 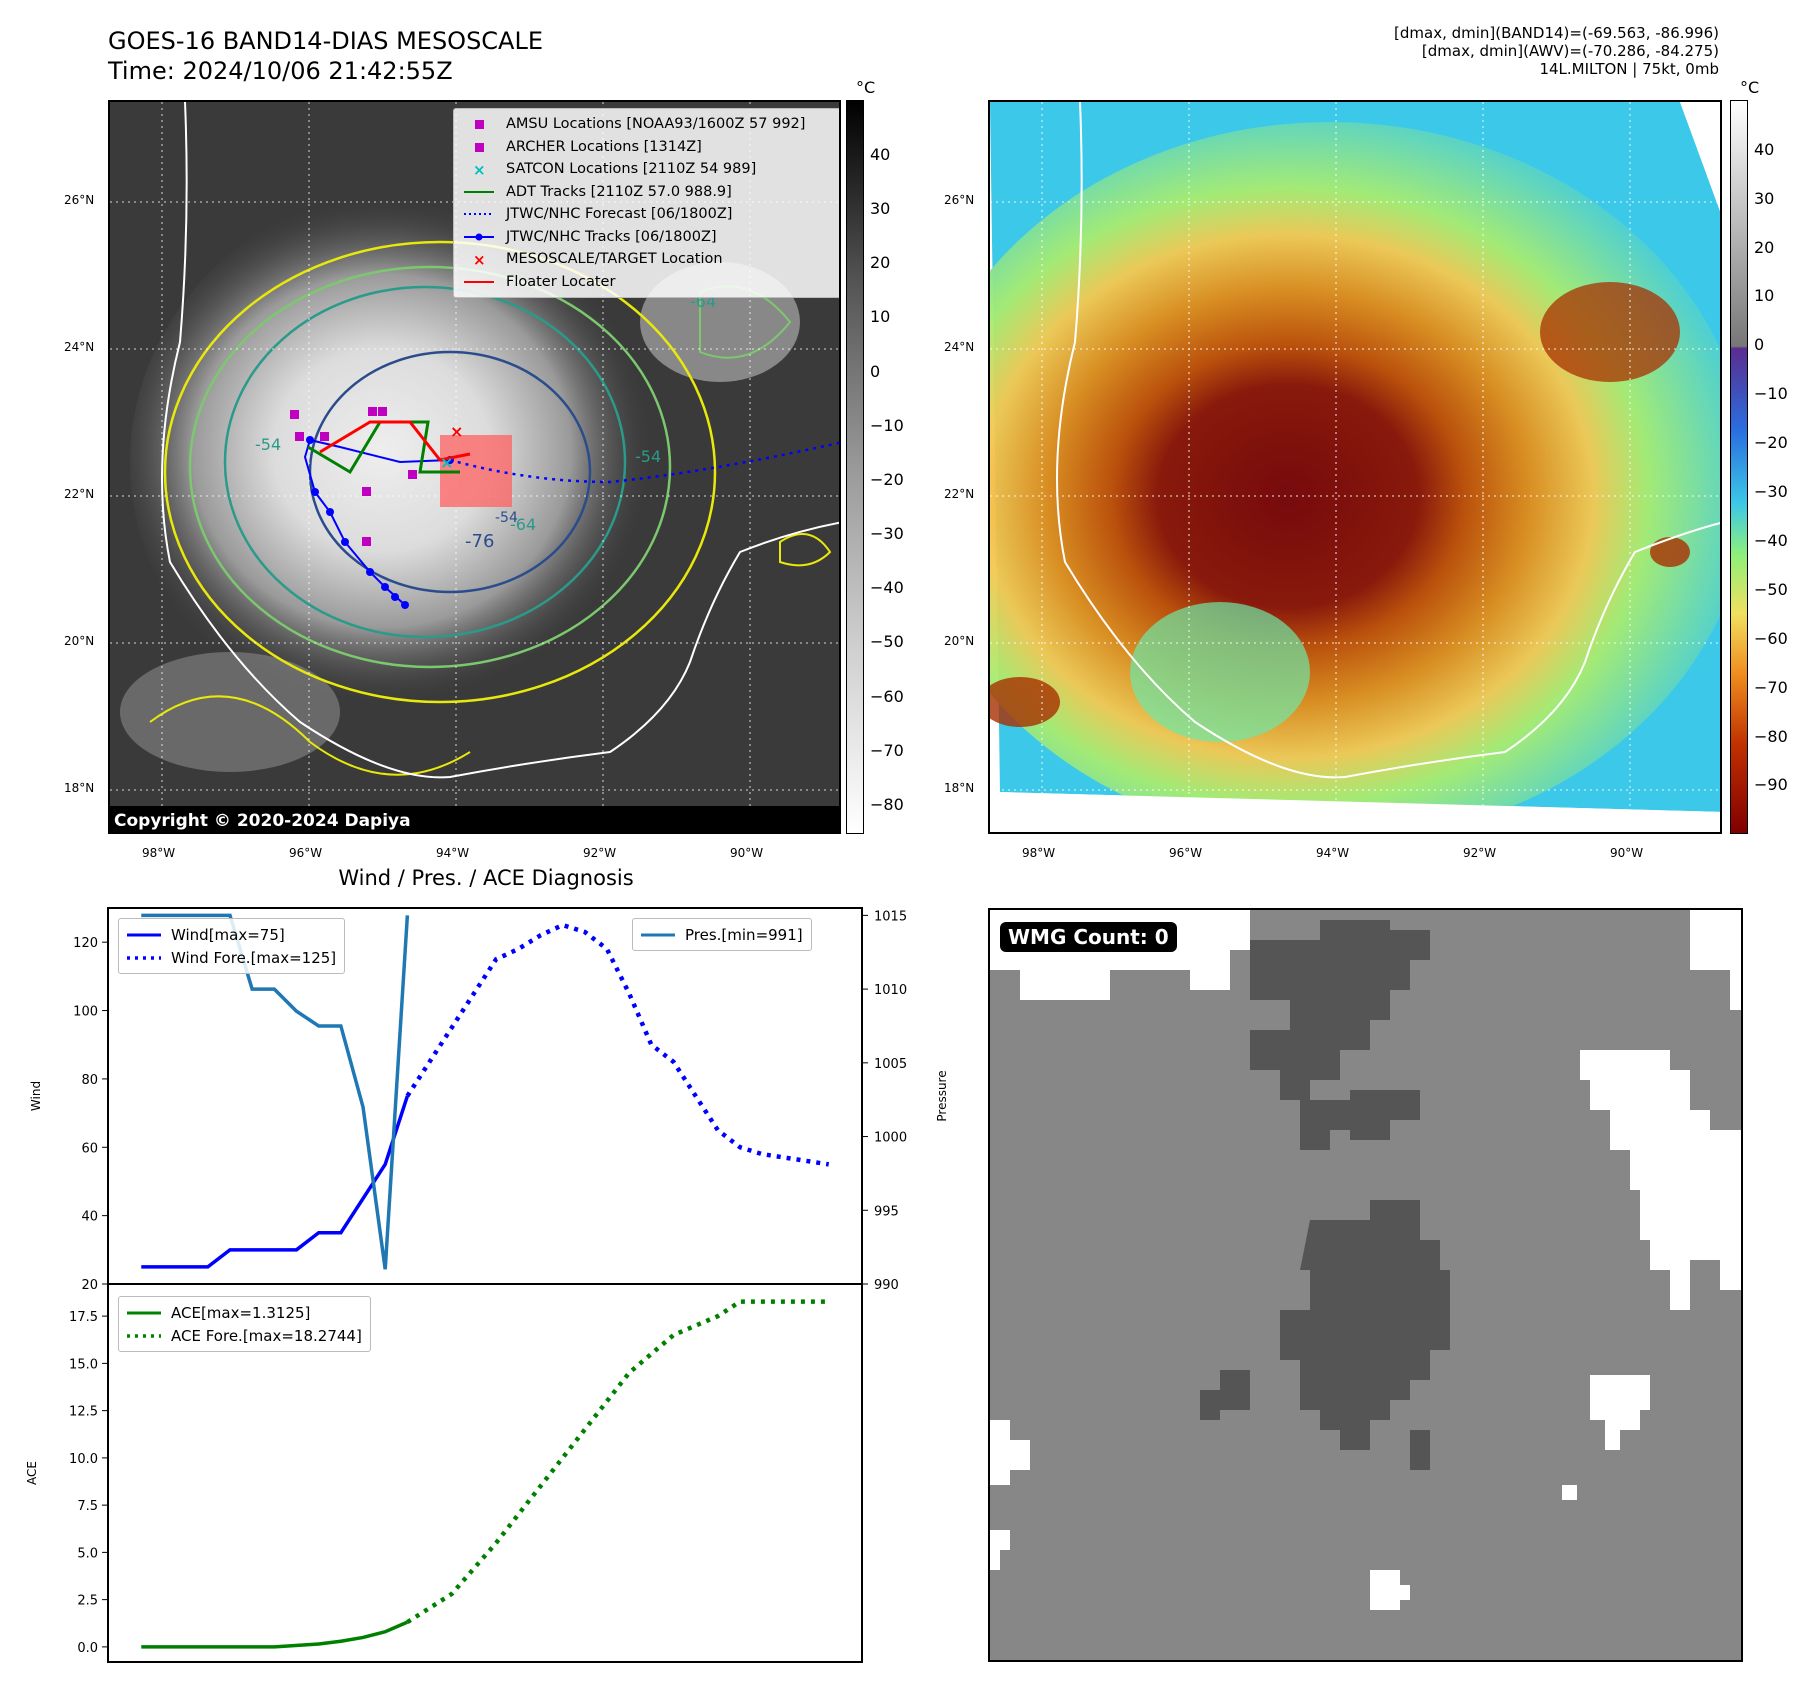 What do you see at coordinates (890, 1064) in the screenshot?
I see `y2-tick-label: 1005` at bounding box center [890, 1064].